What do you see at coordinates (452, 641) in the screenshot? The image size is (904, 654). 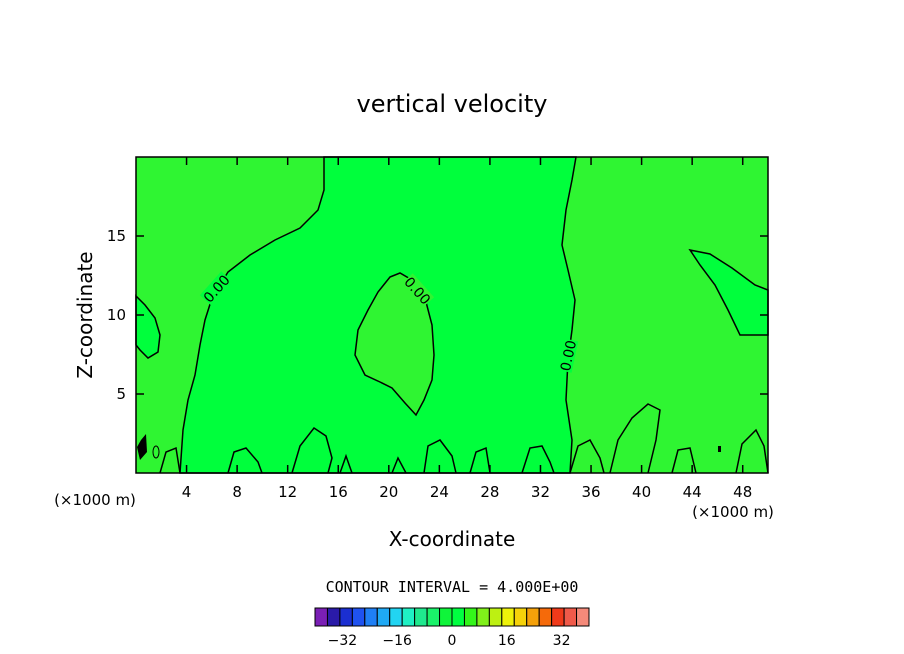 I see `colorbar-tick-label: 0` at bounding box center [452, 641].